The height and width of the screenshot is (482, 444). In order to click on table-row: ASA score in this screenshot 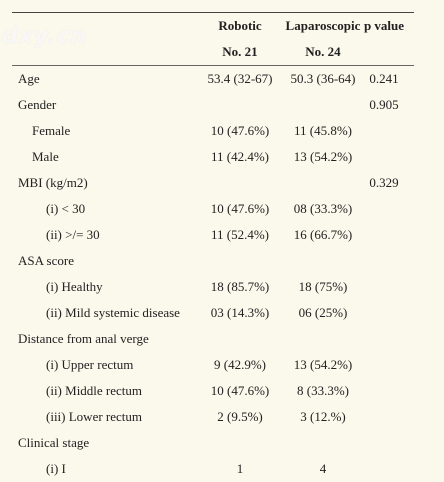, I will do `click(213, 261)`.